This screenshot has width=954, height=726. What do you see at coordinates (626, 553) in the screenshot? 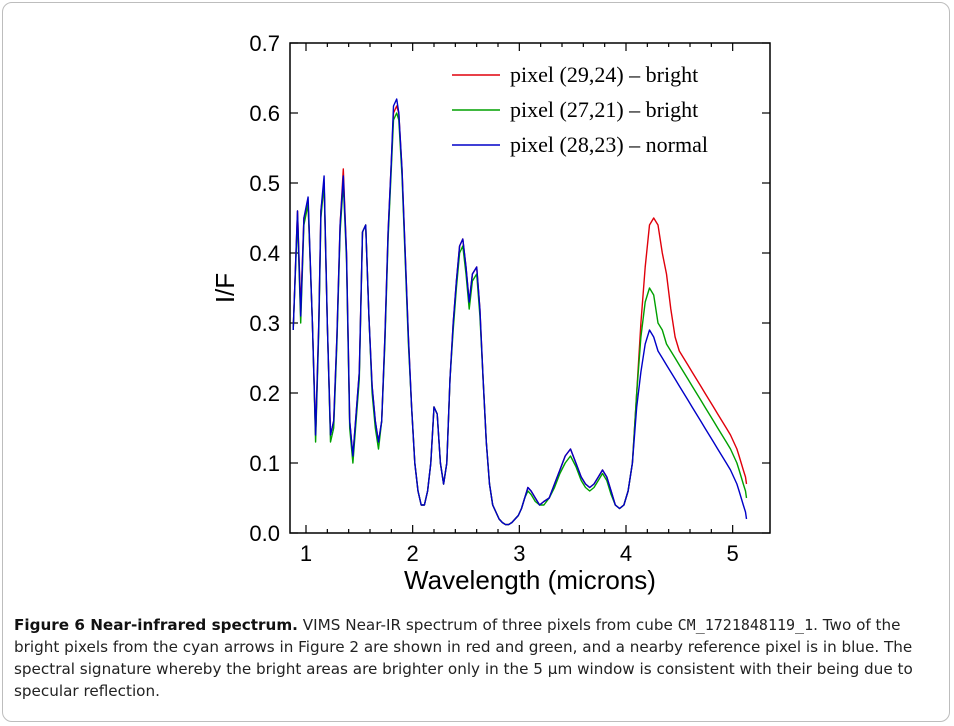
I see `x-tick-label: 4` at bounding box center [626, 553].